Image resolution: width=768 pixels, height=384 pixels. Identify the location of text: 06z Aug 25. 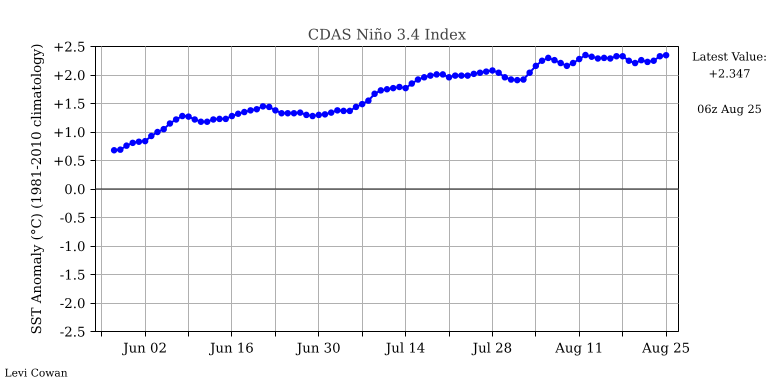
(729, 109).